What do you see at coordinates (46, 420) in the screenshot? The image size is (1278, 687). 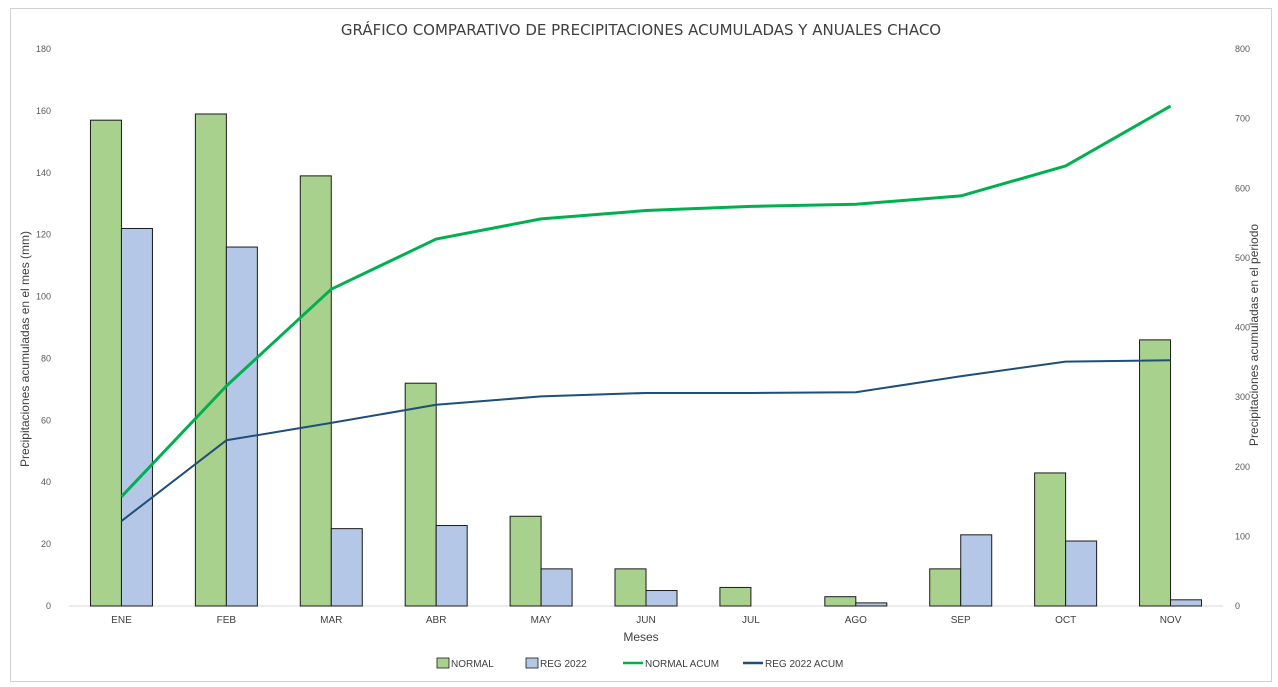 I see `y-tick-label: 60` at bounding box center [46, 420].